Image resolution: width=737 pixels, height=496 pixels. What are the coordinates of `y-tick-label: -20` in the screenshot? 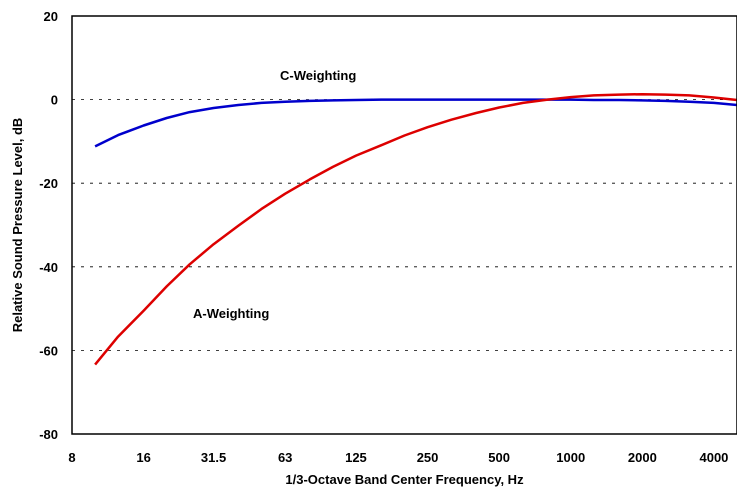 It's located at (48, 183).